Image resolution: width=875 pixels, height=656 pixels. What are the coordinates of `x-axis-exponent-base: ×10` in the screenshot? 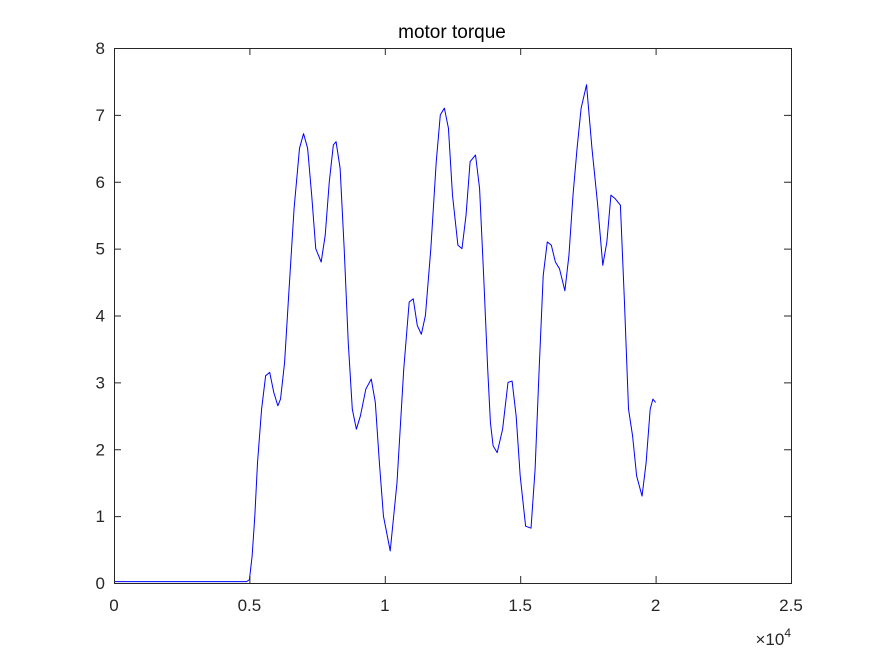 It's located at (769, 639).